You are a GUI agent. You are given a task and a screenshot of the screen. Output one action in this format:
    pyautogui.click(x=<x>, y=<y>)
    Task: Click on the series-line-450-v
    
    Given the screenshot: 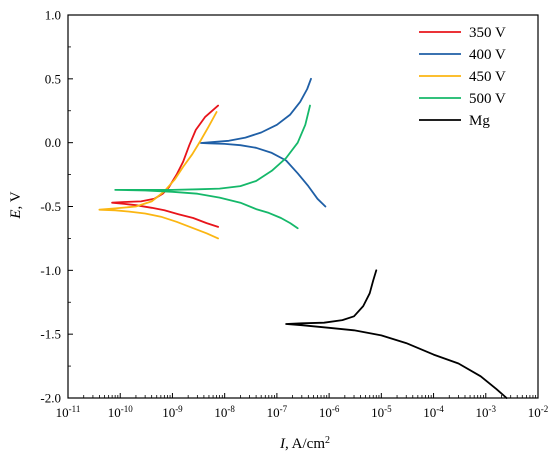 What is the action you would take?
    pyautogui.click(x=158, y=175)
    